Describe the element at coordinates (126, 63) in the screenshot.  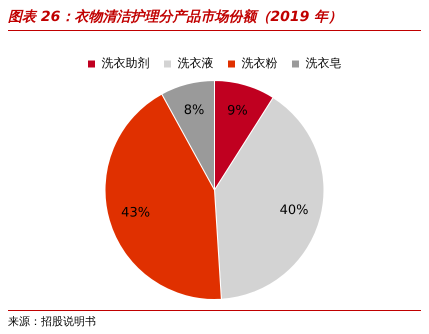
I see `legend-label: 洗衣助剂` at that location.